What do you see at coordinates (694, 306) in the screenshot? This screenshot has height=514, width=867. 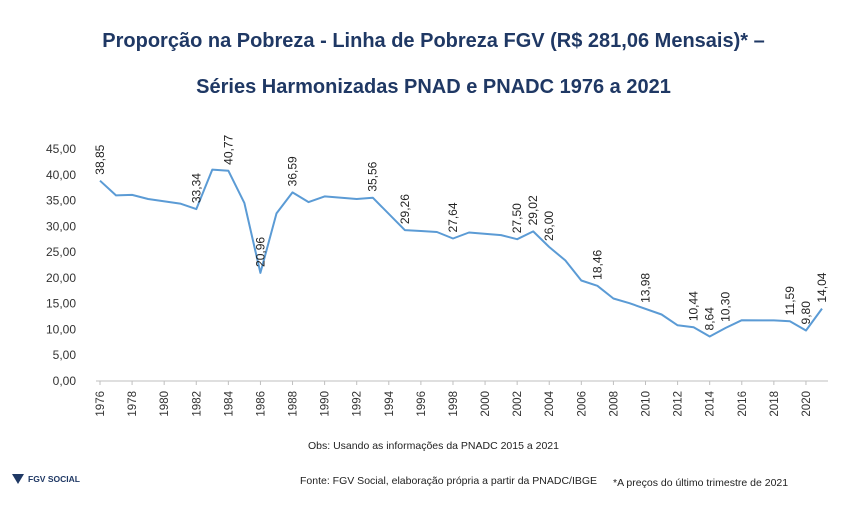 I see `data-label: 10,44` at bounding box center [694, 306].